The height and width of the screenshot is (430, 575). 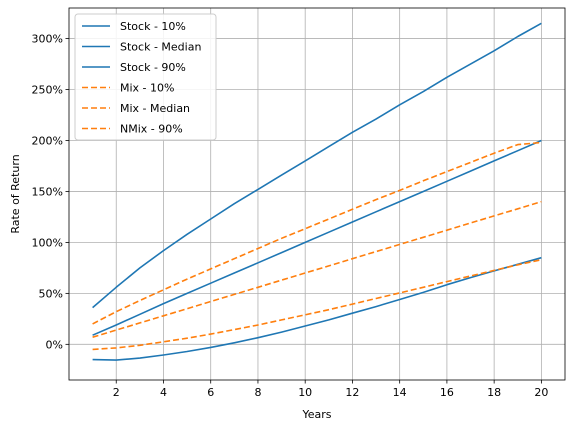 I want to click on x-tick-label: 6, so click(x=210, y=392).